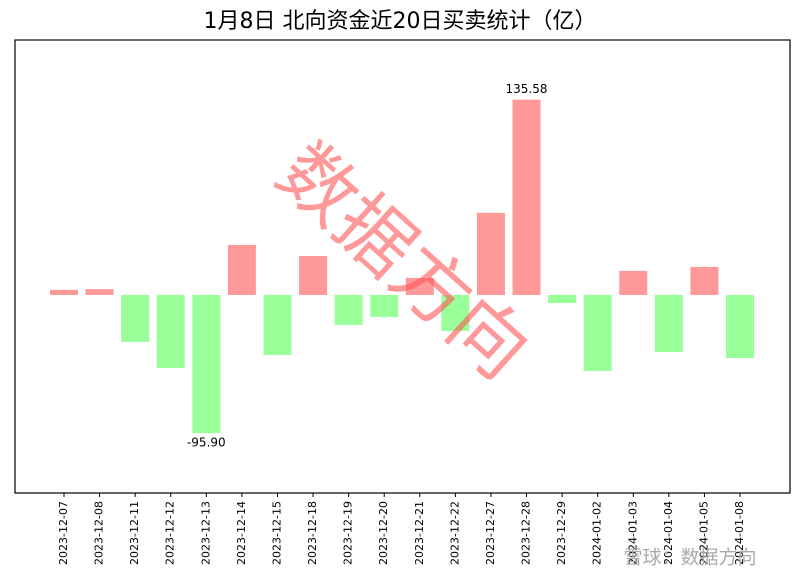 This screenshot has width=800, height=583. I want to click on x-tick-label: 2023-12-11, so click(134, 533).